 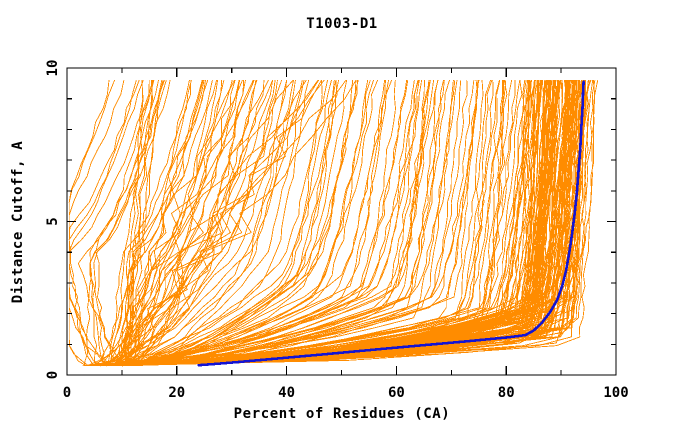 I want to click on y-tick-label: 10, so click(x=53, y=68).